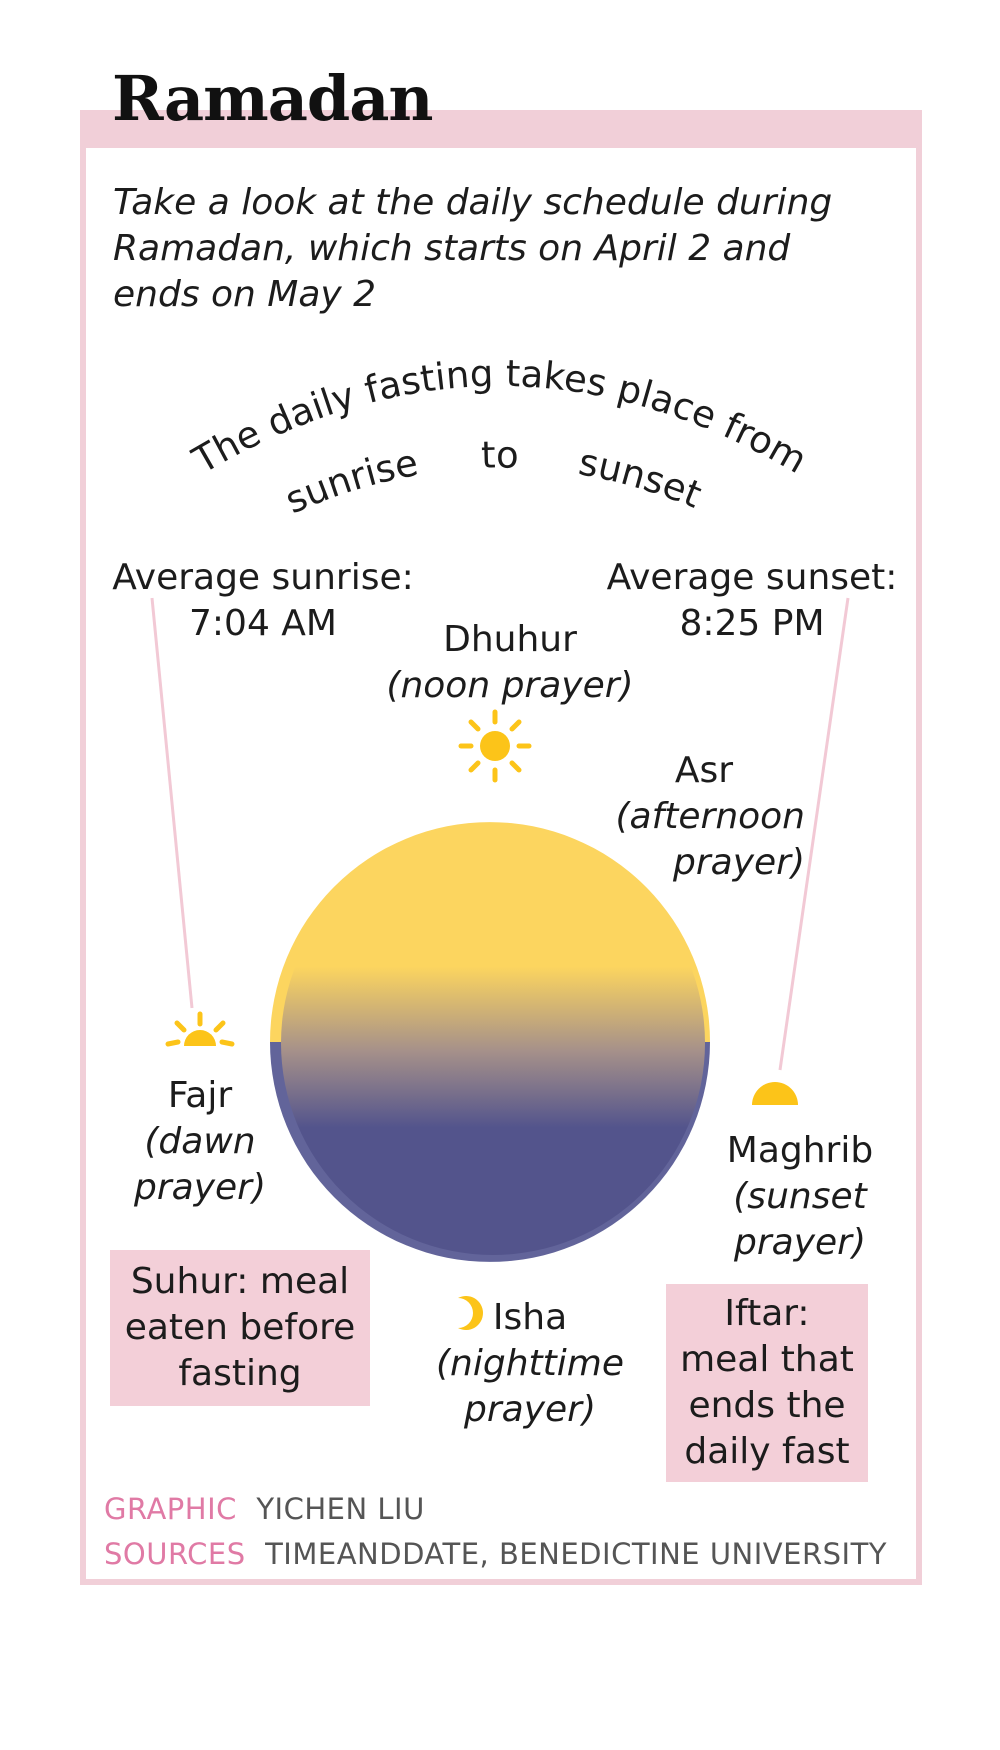 This screenshot has width=1000, height=1750. I want to click on isha-label: Isha (nighttime prayer), so click(530, 1363).